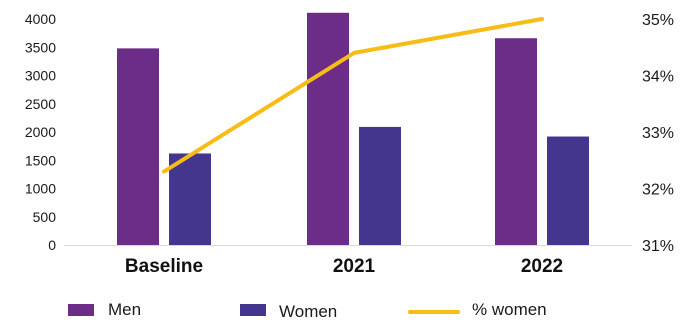  I want to click on left-tick-label: 1000, so click(40, 189).